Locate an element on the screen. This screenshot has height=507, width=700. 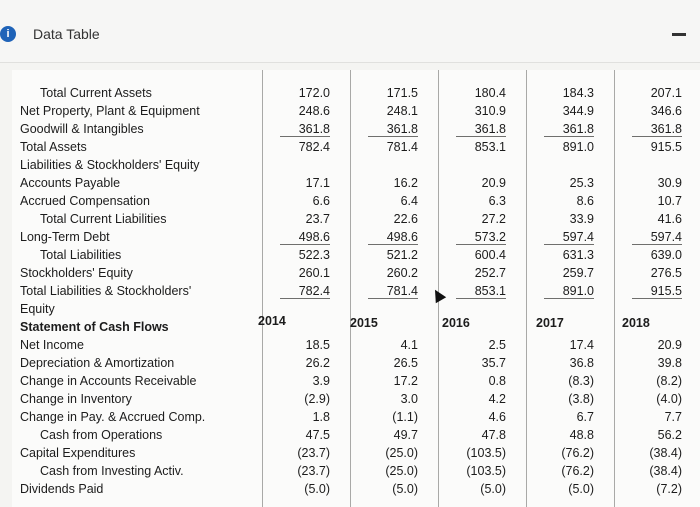
table-cell: 49.7 is located at coordinates (405, 435).